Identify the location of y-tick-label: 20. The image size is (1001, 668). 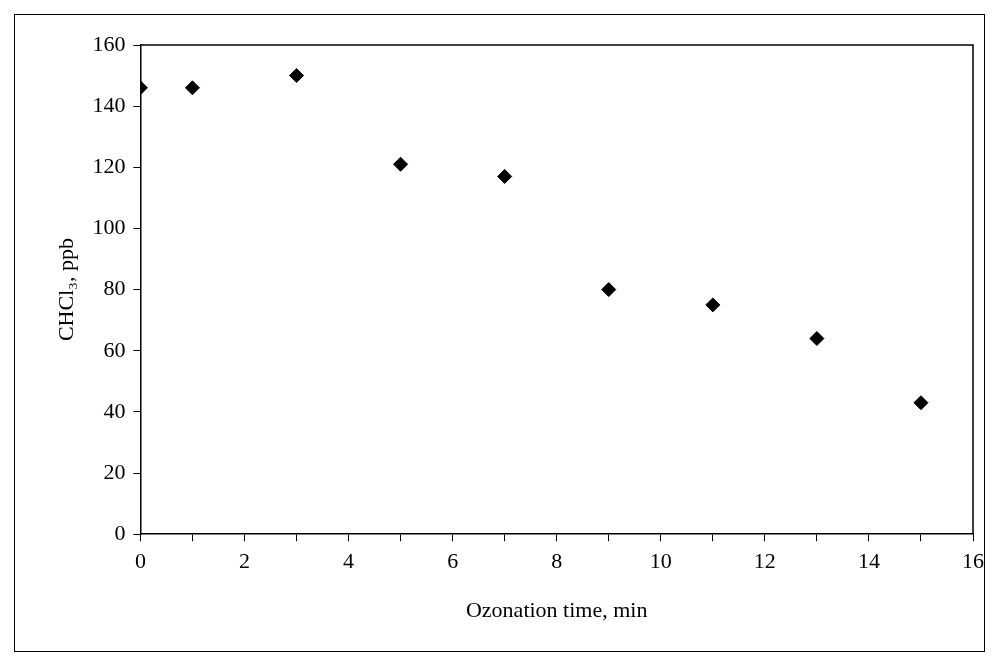
(114, 471).